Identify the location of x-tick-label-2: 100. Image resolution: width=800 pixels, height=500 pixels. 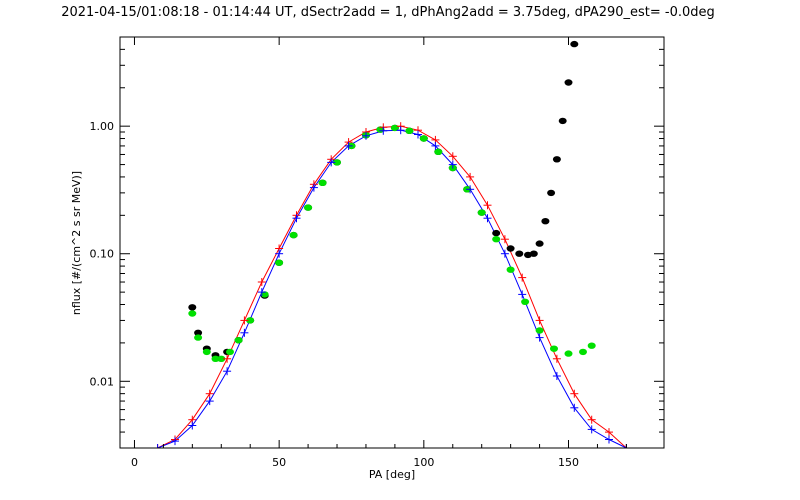
(423, 462).